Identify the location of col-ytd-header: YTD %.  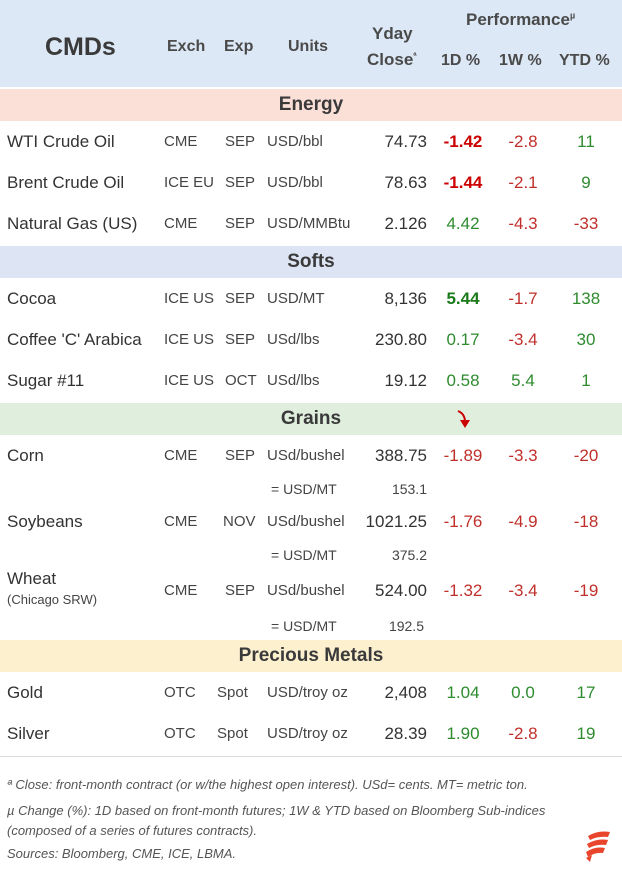
(584, 60).